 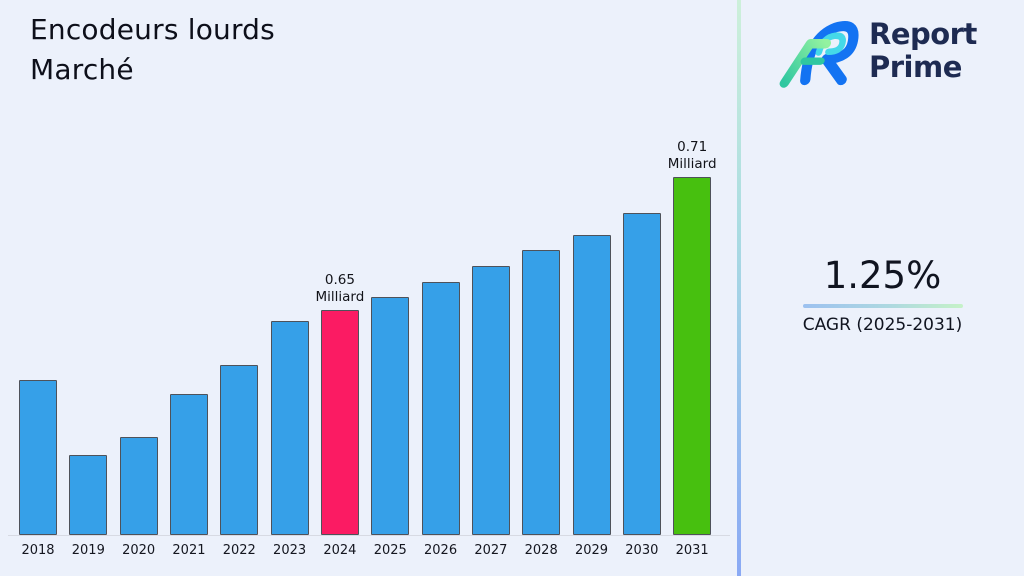 I want to click on x-tick-2019: 2019, so click(x=88, y=550).